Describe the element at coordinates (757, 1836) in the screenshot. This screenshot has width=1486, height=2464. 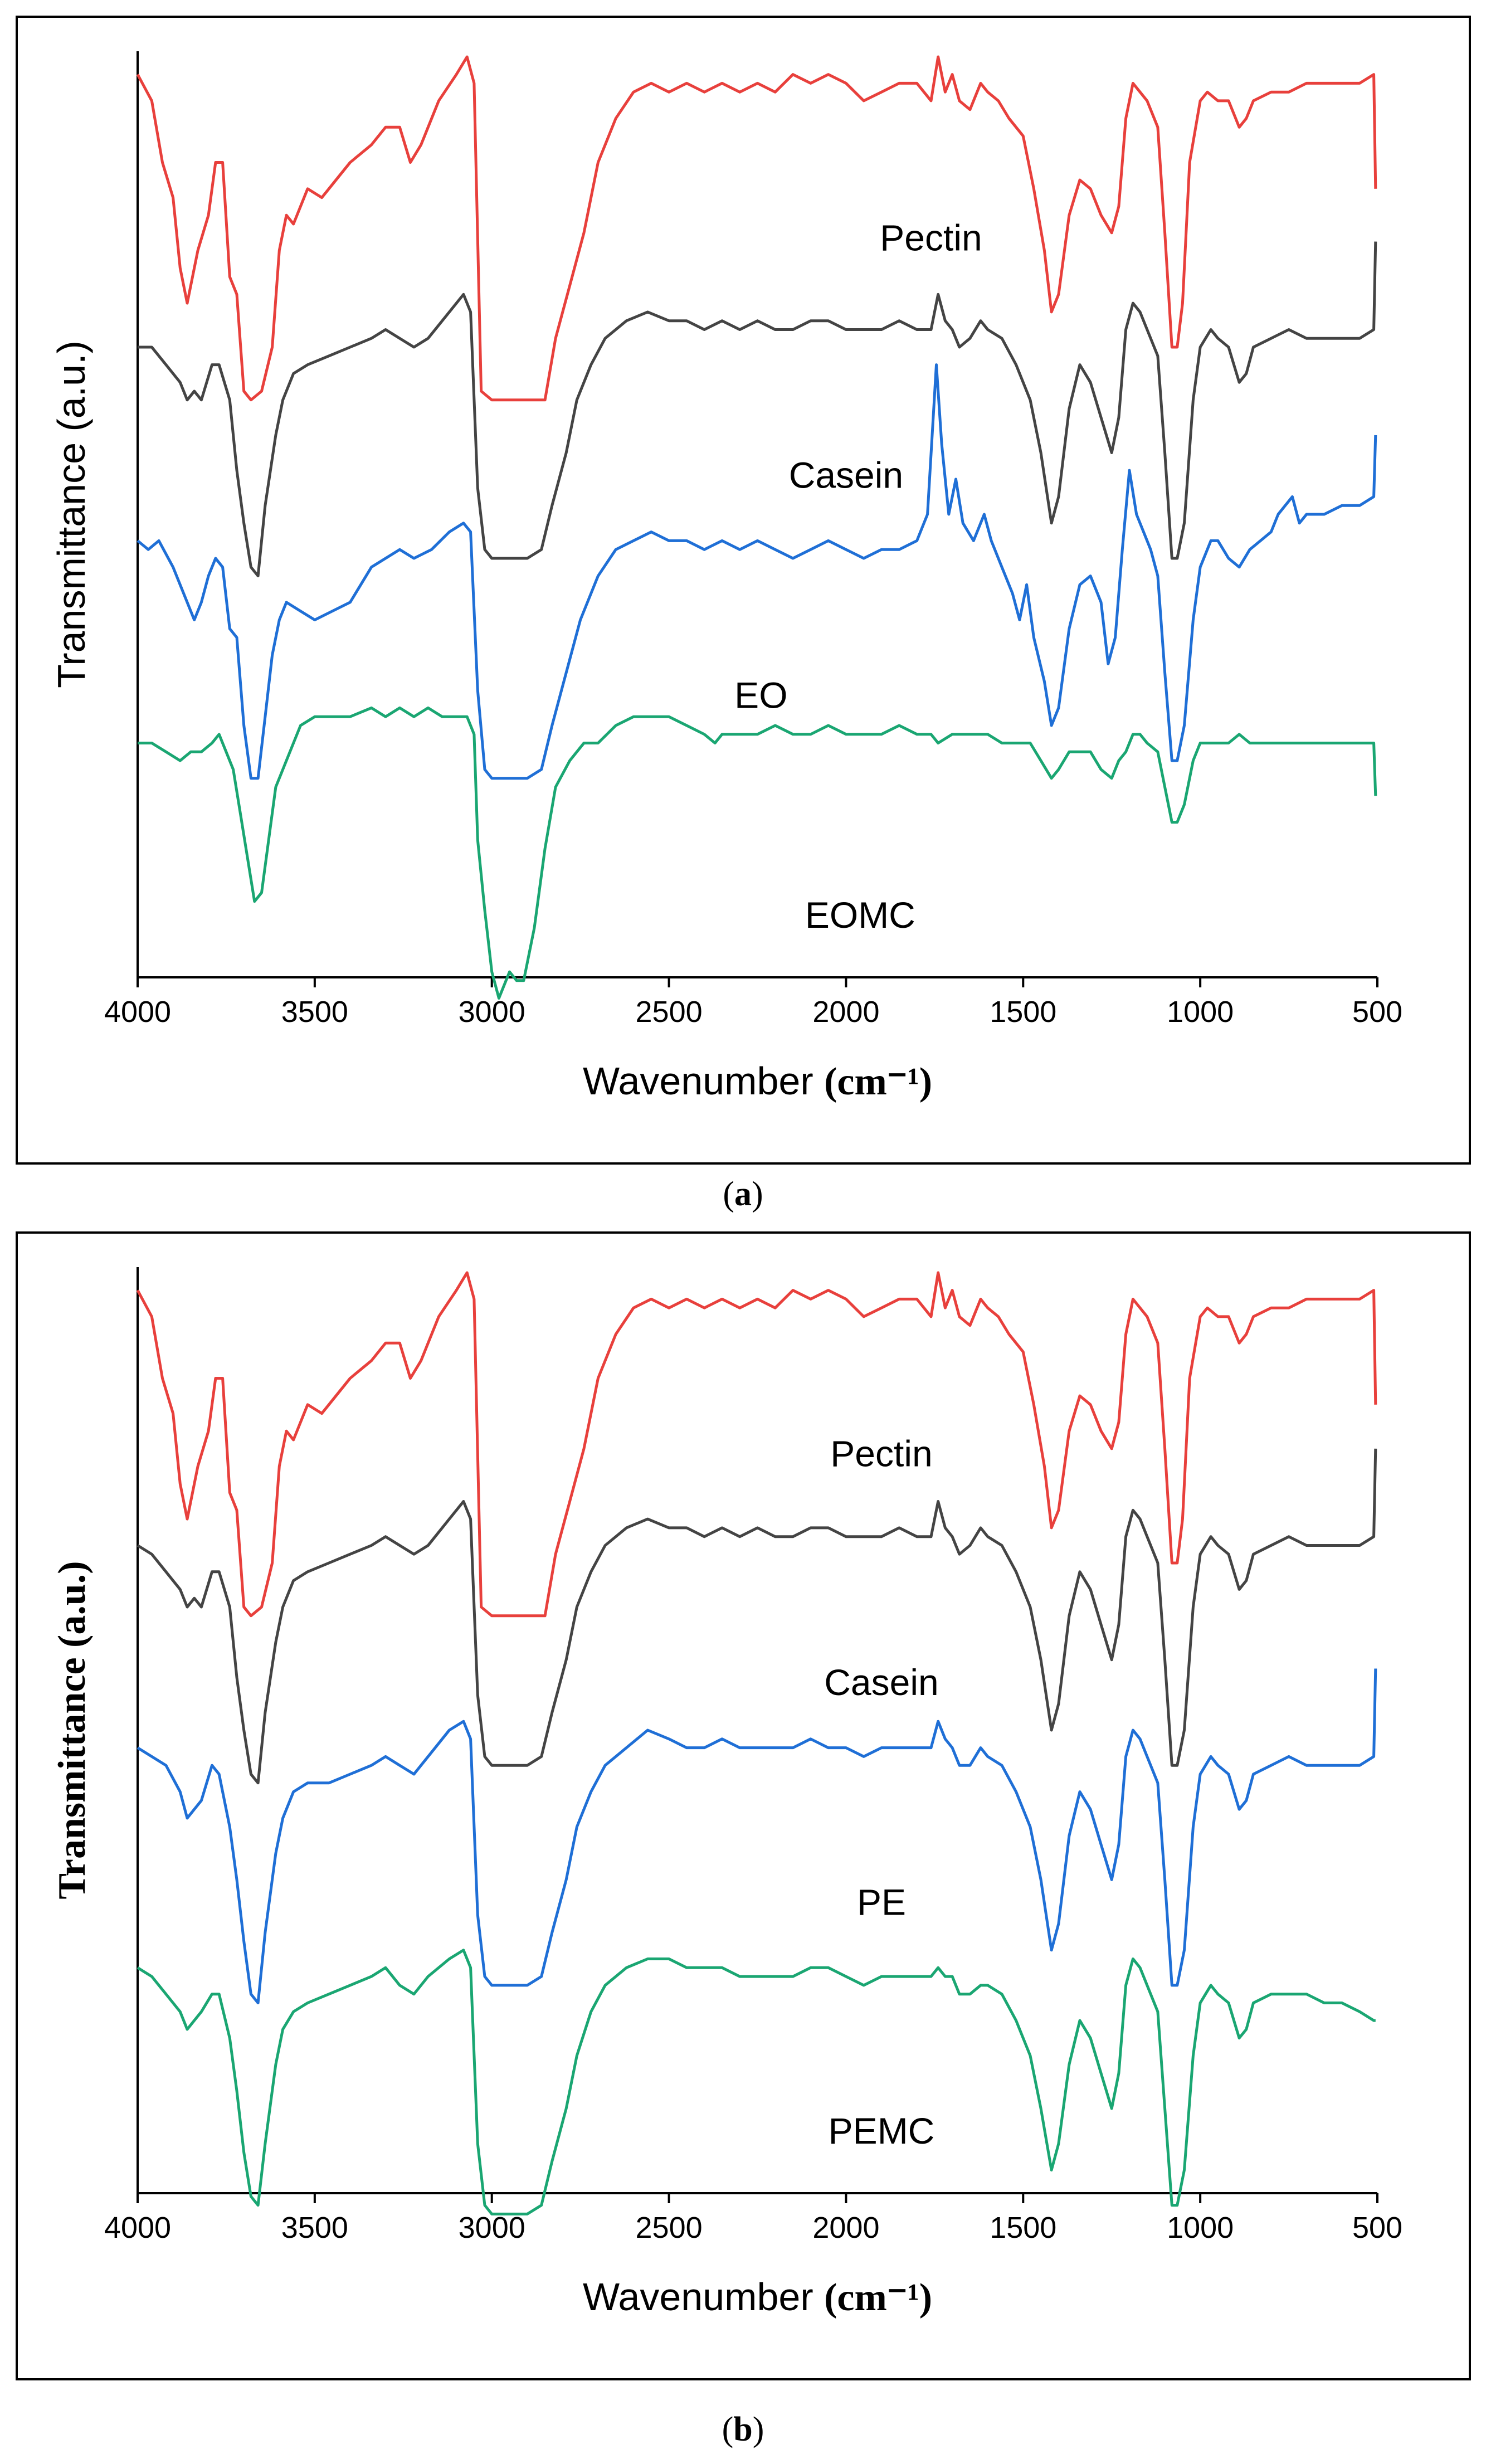
I see `series-line-pe` at that location.